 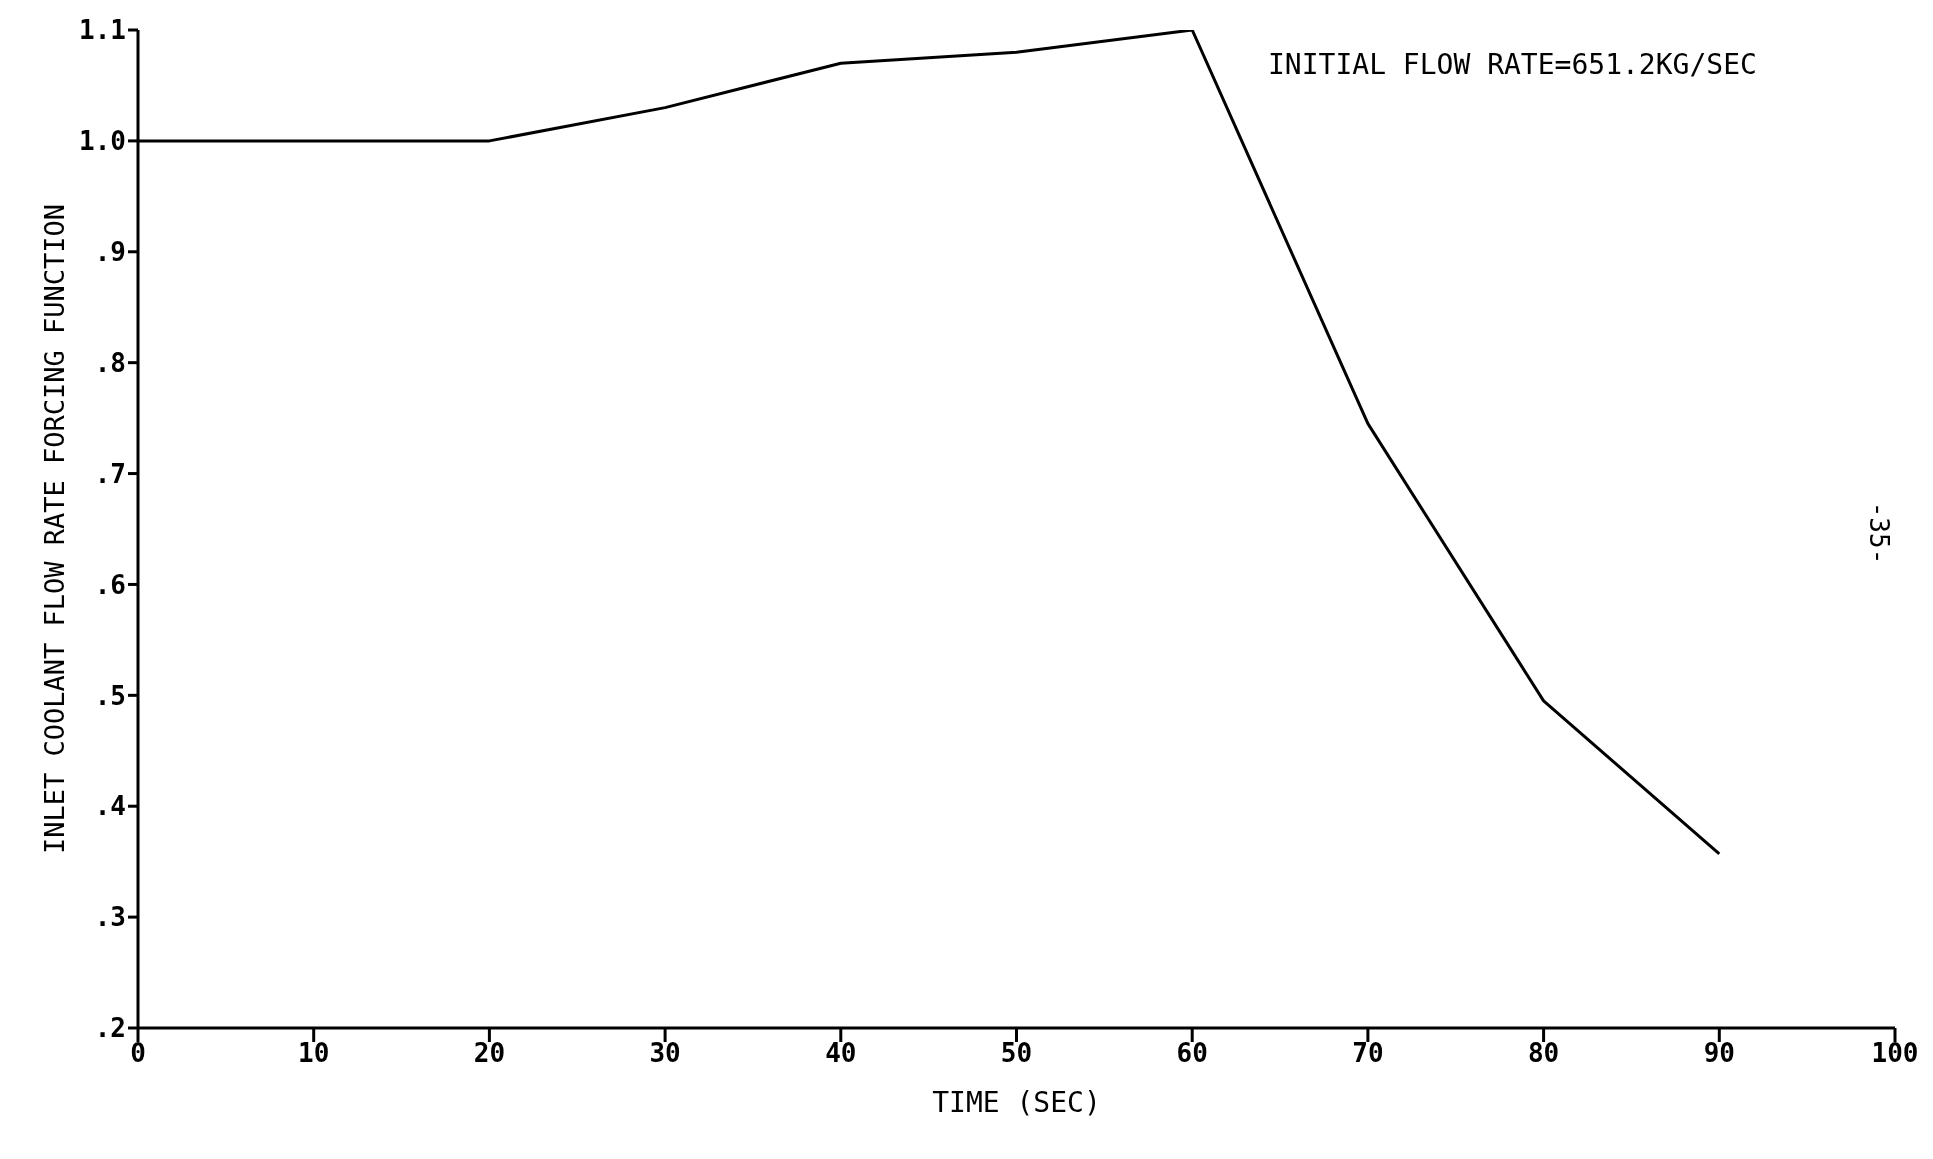 What do you see at coordinates (489, 1053) in the screenshot?
I see `x-tick-label: 20` at bounding box center [489, 1053].